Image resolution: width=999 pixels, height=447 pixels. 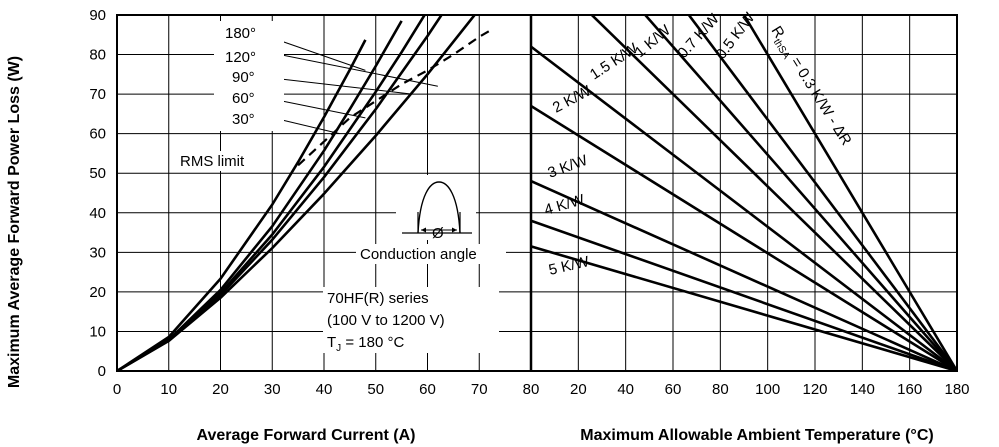 I want to click on y-tick-label: 30, so click(x=97, y=252).